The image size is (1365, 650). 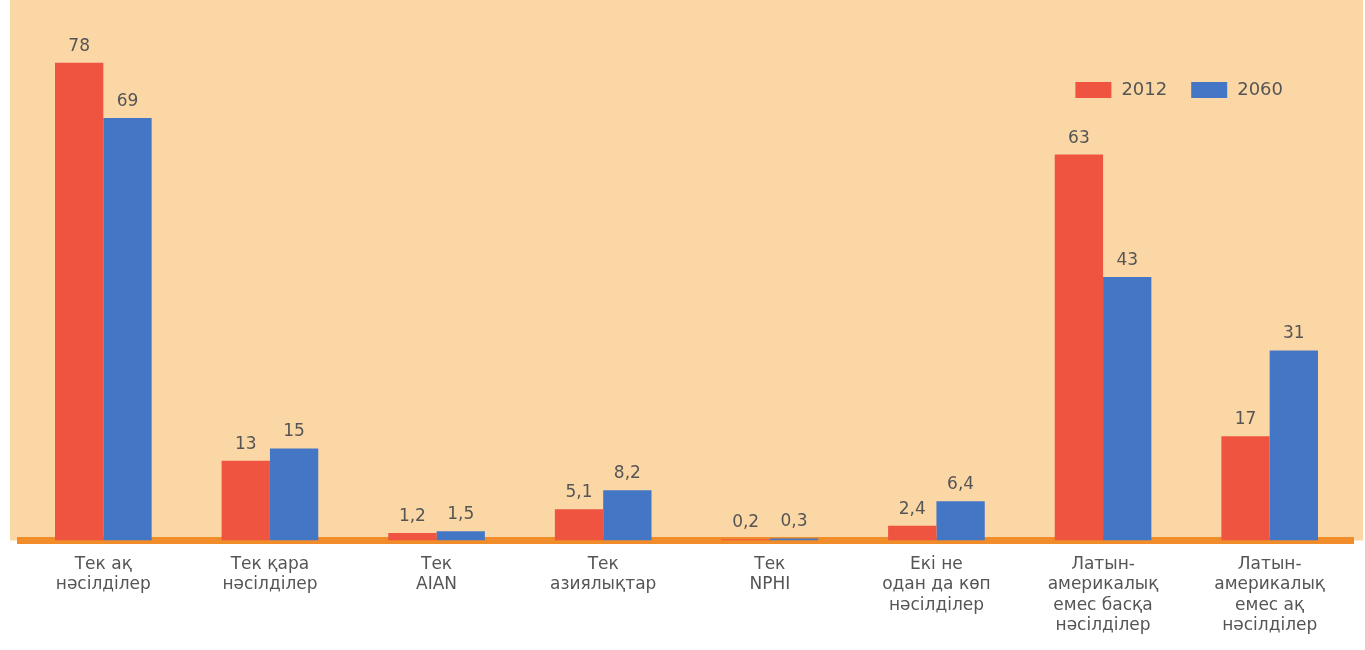 What do you see at coordinates (294, 430) in the screenshot?
I see `data-label: 15` at bounding box center [294, 430].